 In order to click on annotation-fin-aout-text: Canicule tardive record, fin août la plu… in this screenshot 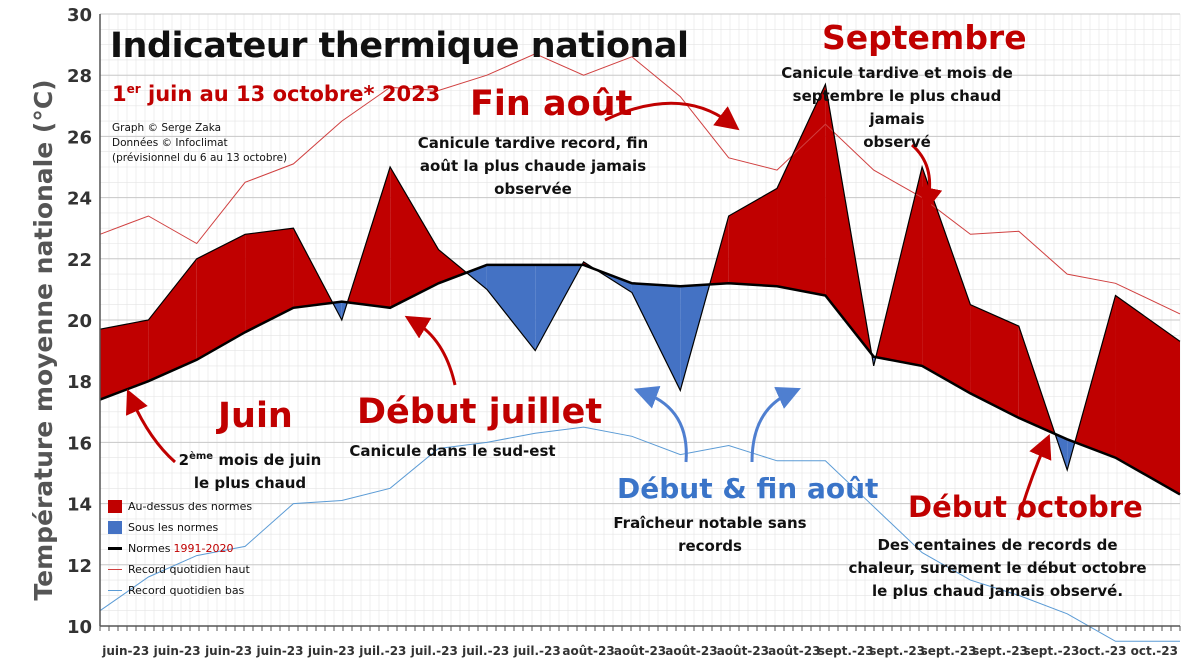, I will do `click(533, 166)`.